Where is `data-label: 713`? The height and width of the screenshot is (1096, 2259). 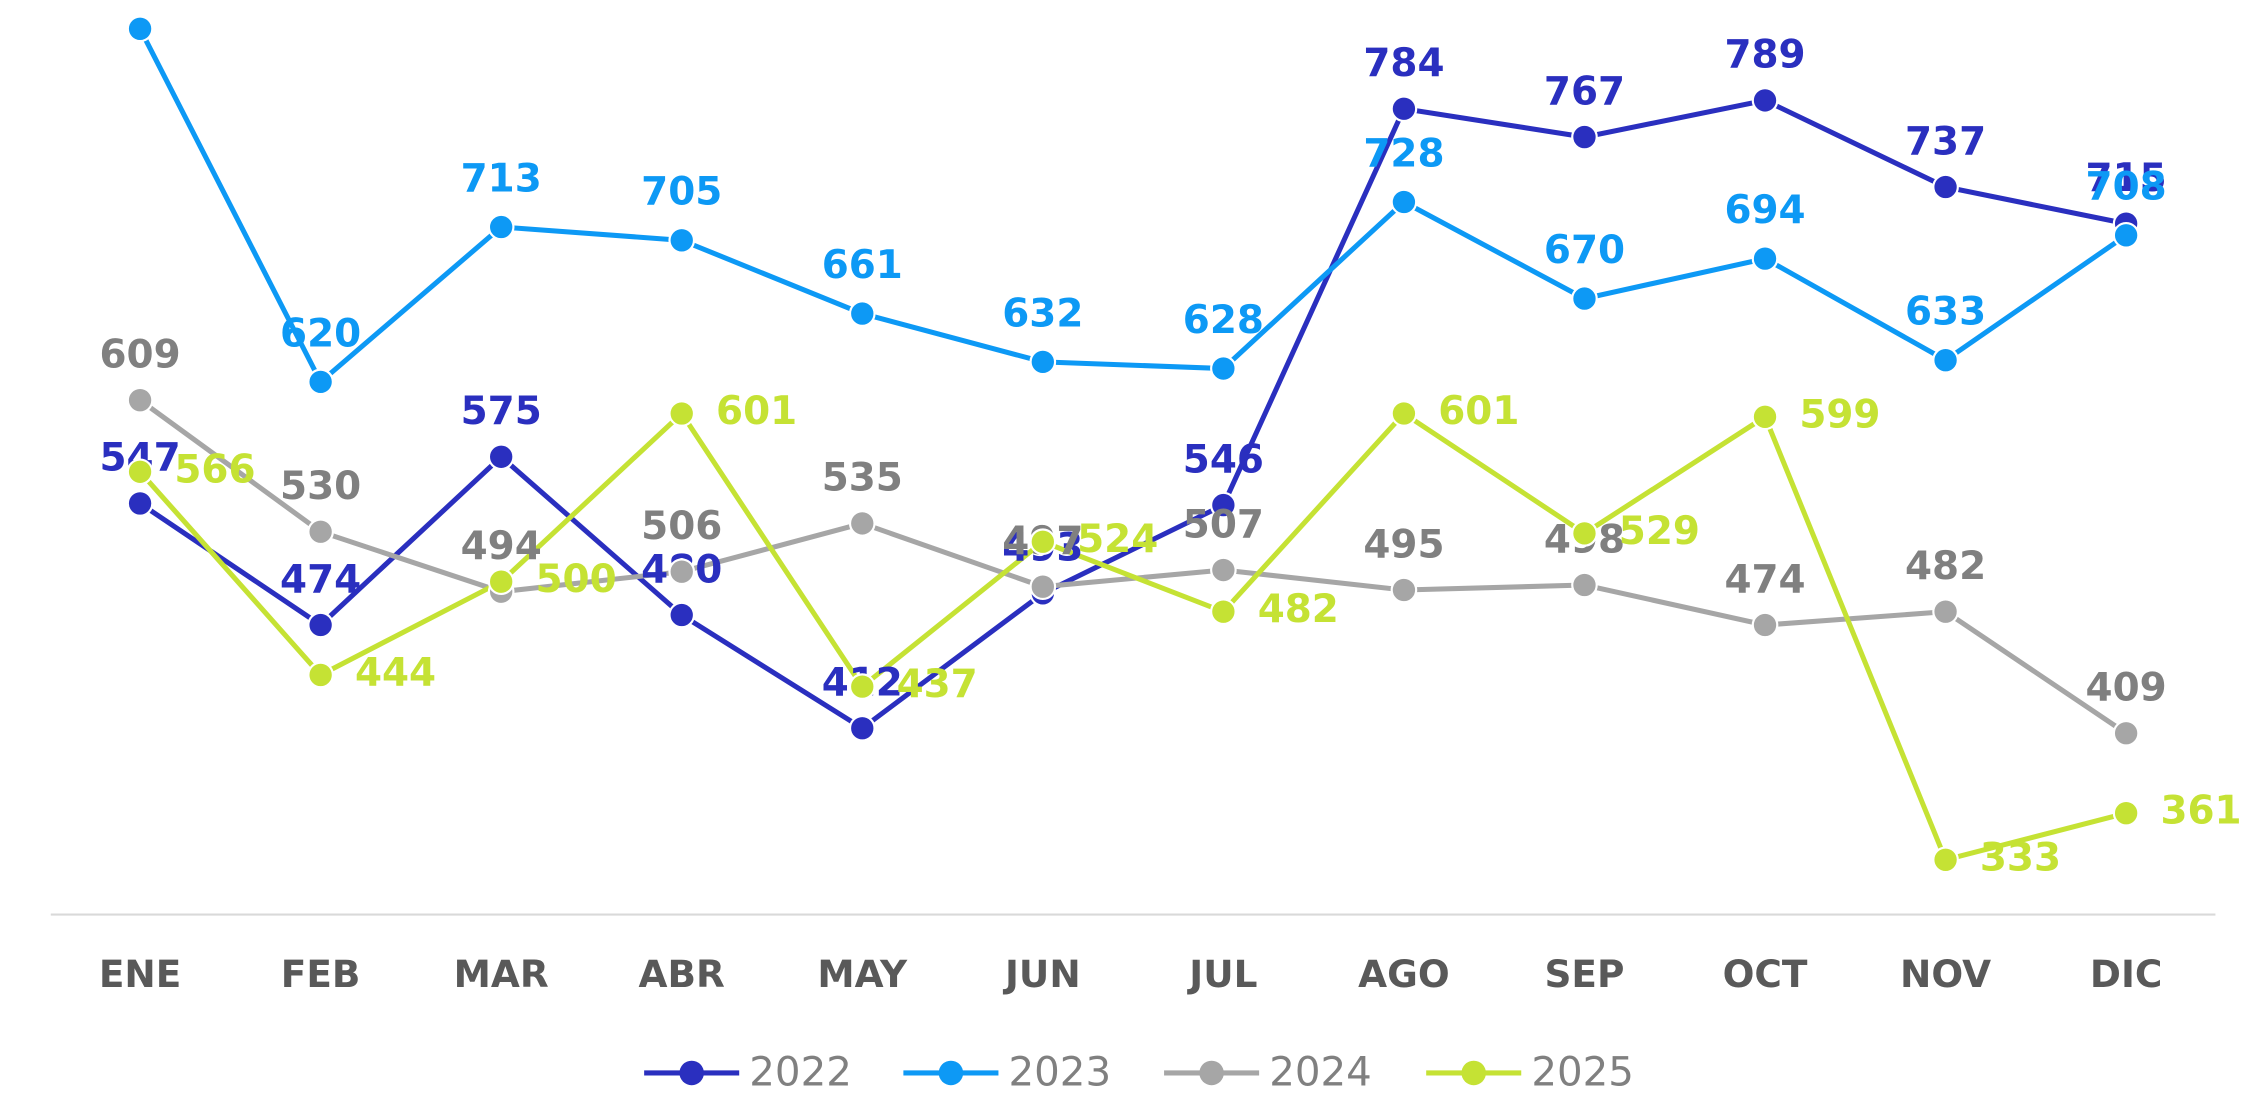
data-label: 713 is located at coordinates (501, 178).